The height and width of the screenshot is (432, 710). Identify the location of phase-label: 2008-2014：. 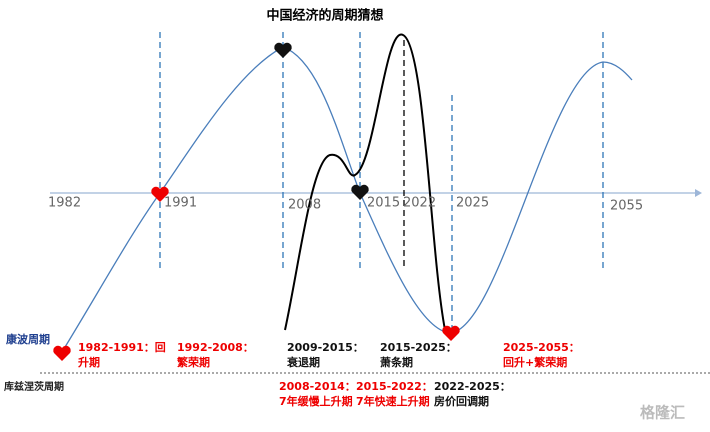
(317, 386).